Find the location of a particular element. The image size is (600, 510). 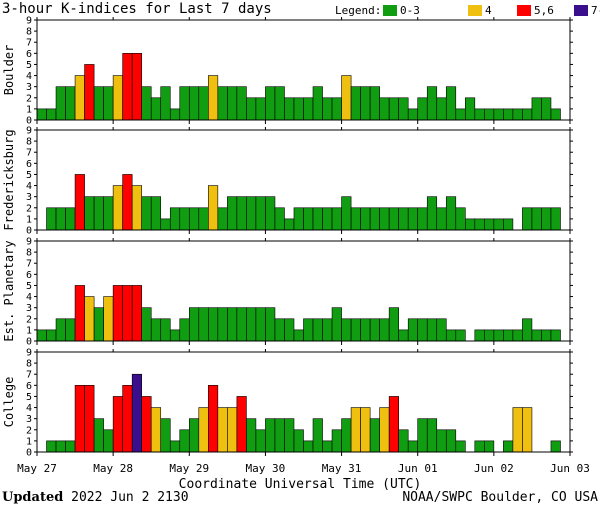

panel-label: Fredericksburg is located at coordinates (9, 179).